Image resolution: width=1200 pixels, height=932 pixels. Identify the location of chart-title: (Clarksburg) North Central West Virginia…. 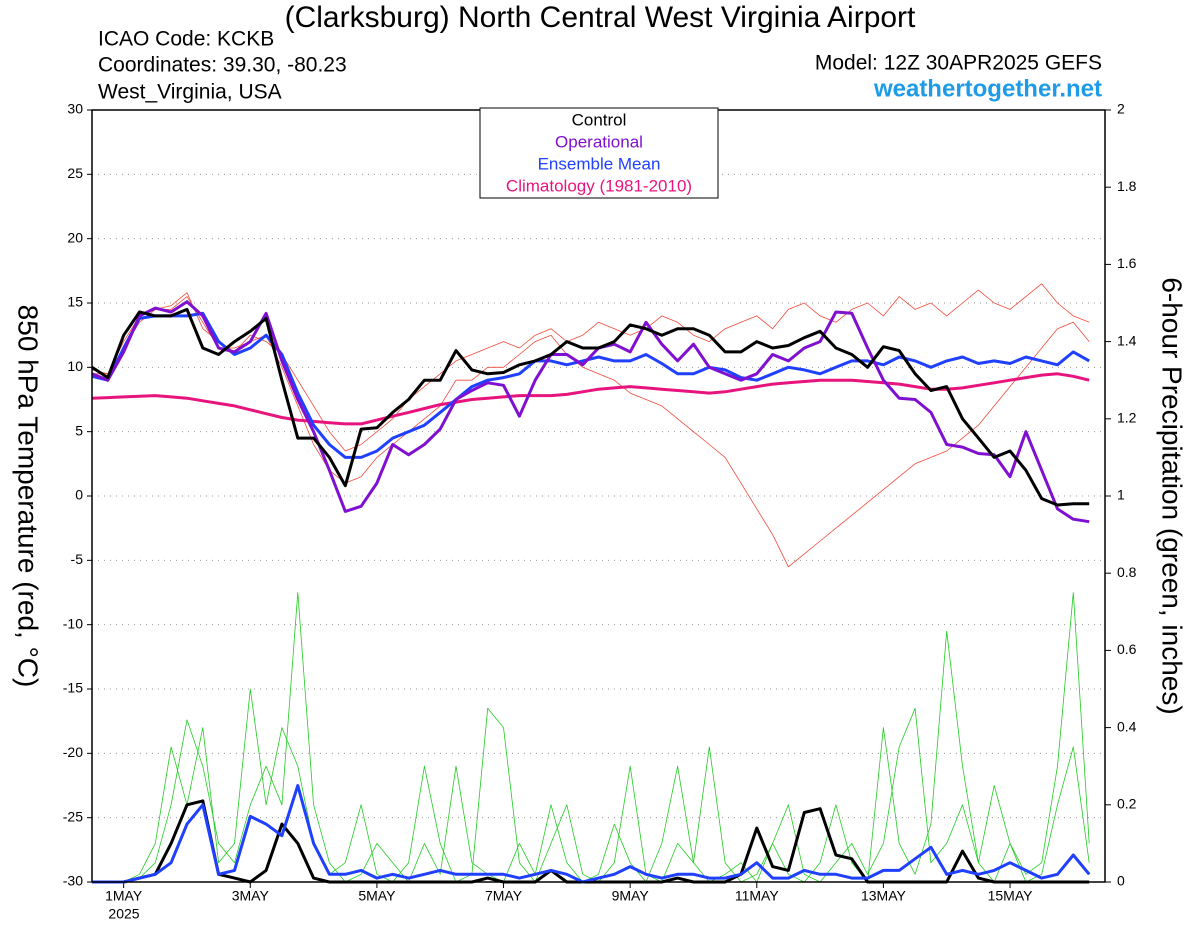
(600, 17).